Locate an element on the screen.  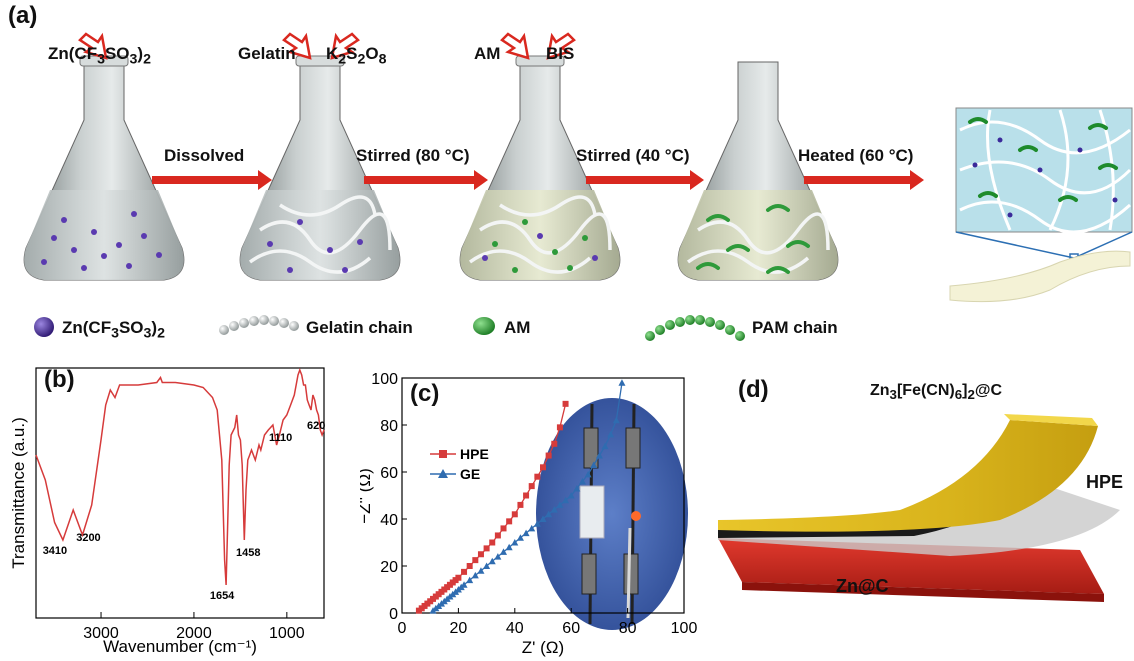
panel-c-frame is located at coordinates (543, 495).